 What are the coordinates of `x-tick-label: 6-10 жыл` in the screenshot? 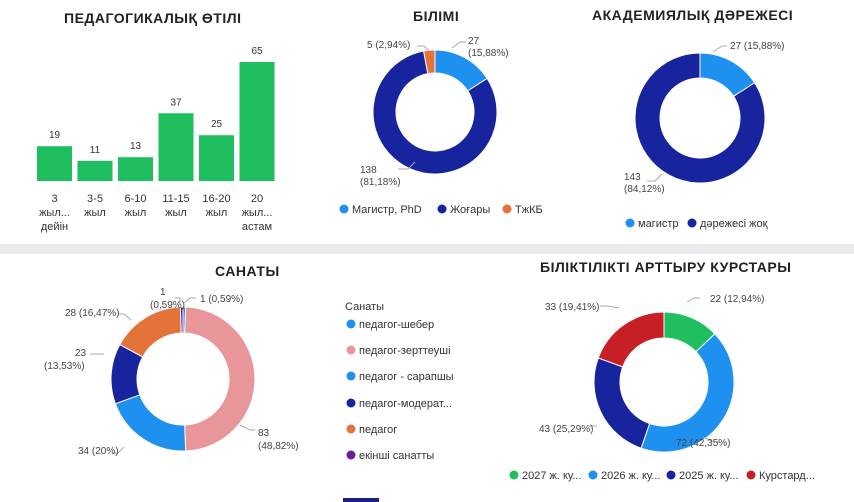 It's located at (135, 206).